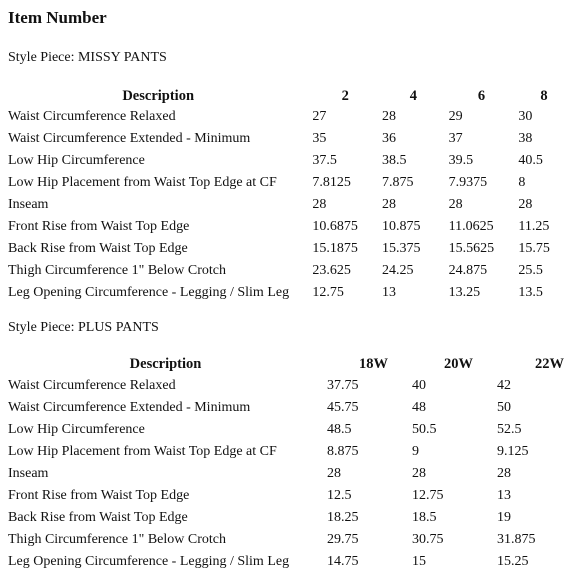  Describe the element at coordinates (504, 385) in the screenshot. I see `size-value-cell: 42` at that location.